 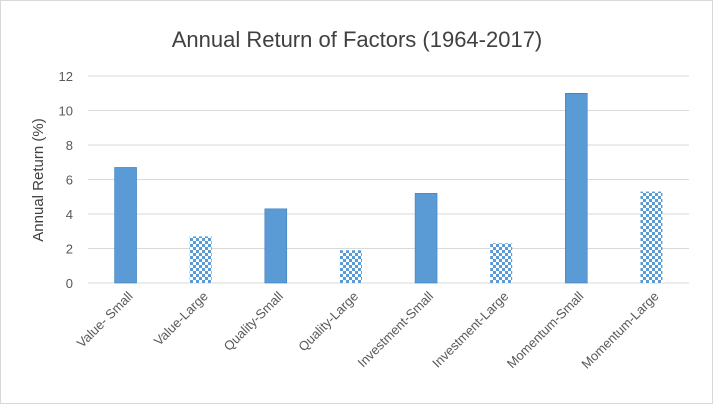 I want to click on bar-quality-large, so click(x=350, y=266).